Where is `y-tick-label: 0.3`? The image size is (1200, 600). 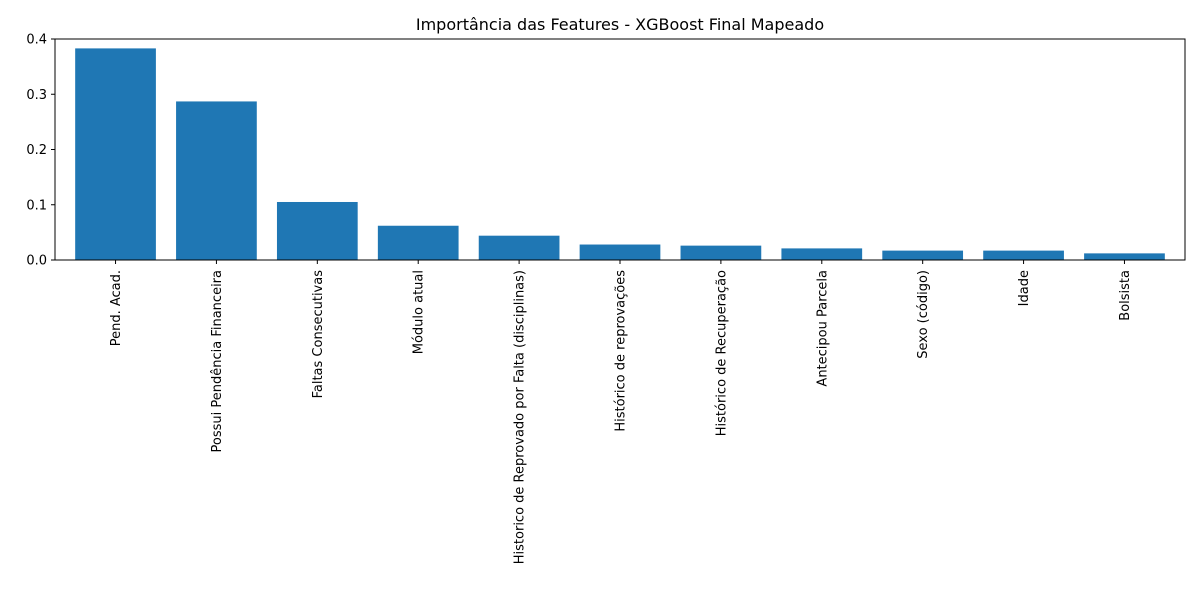 y-tick-label: 0.3 is located at coordinates (36, 95).